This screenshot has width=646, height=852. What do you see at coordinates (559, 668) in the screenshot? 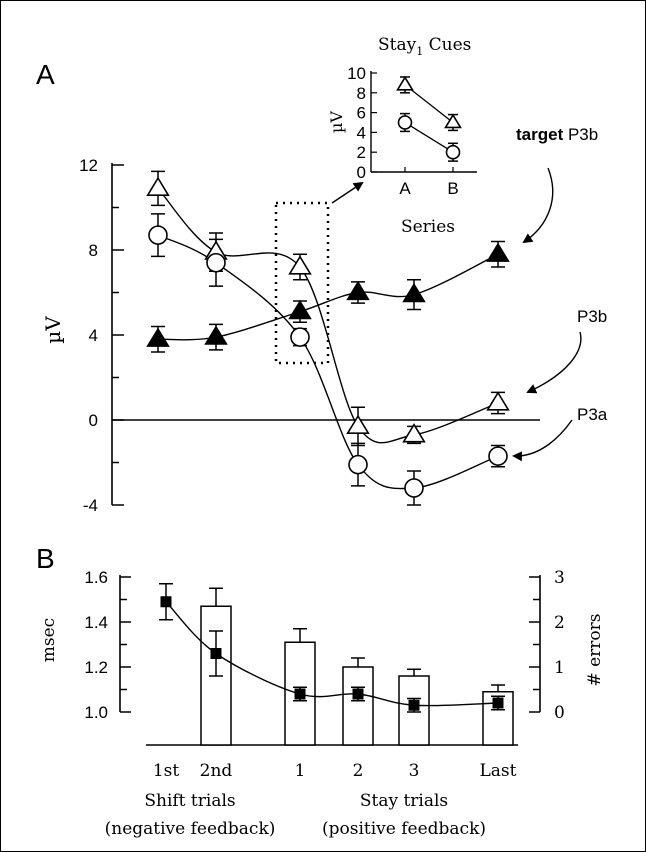
I see `panel-b-y2-tick-label: 1` at bounding box center [559, 668].